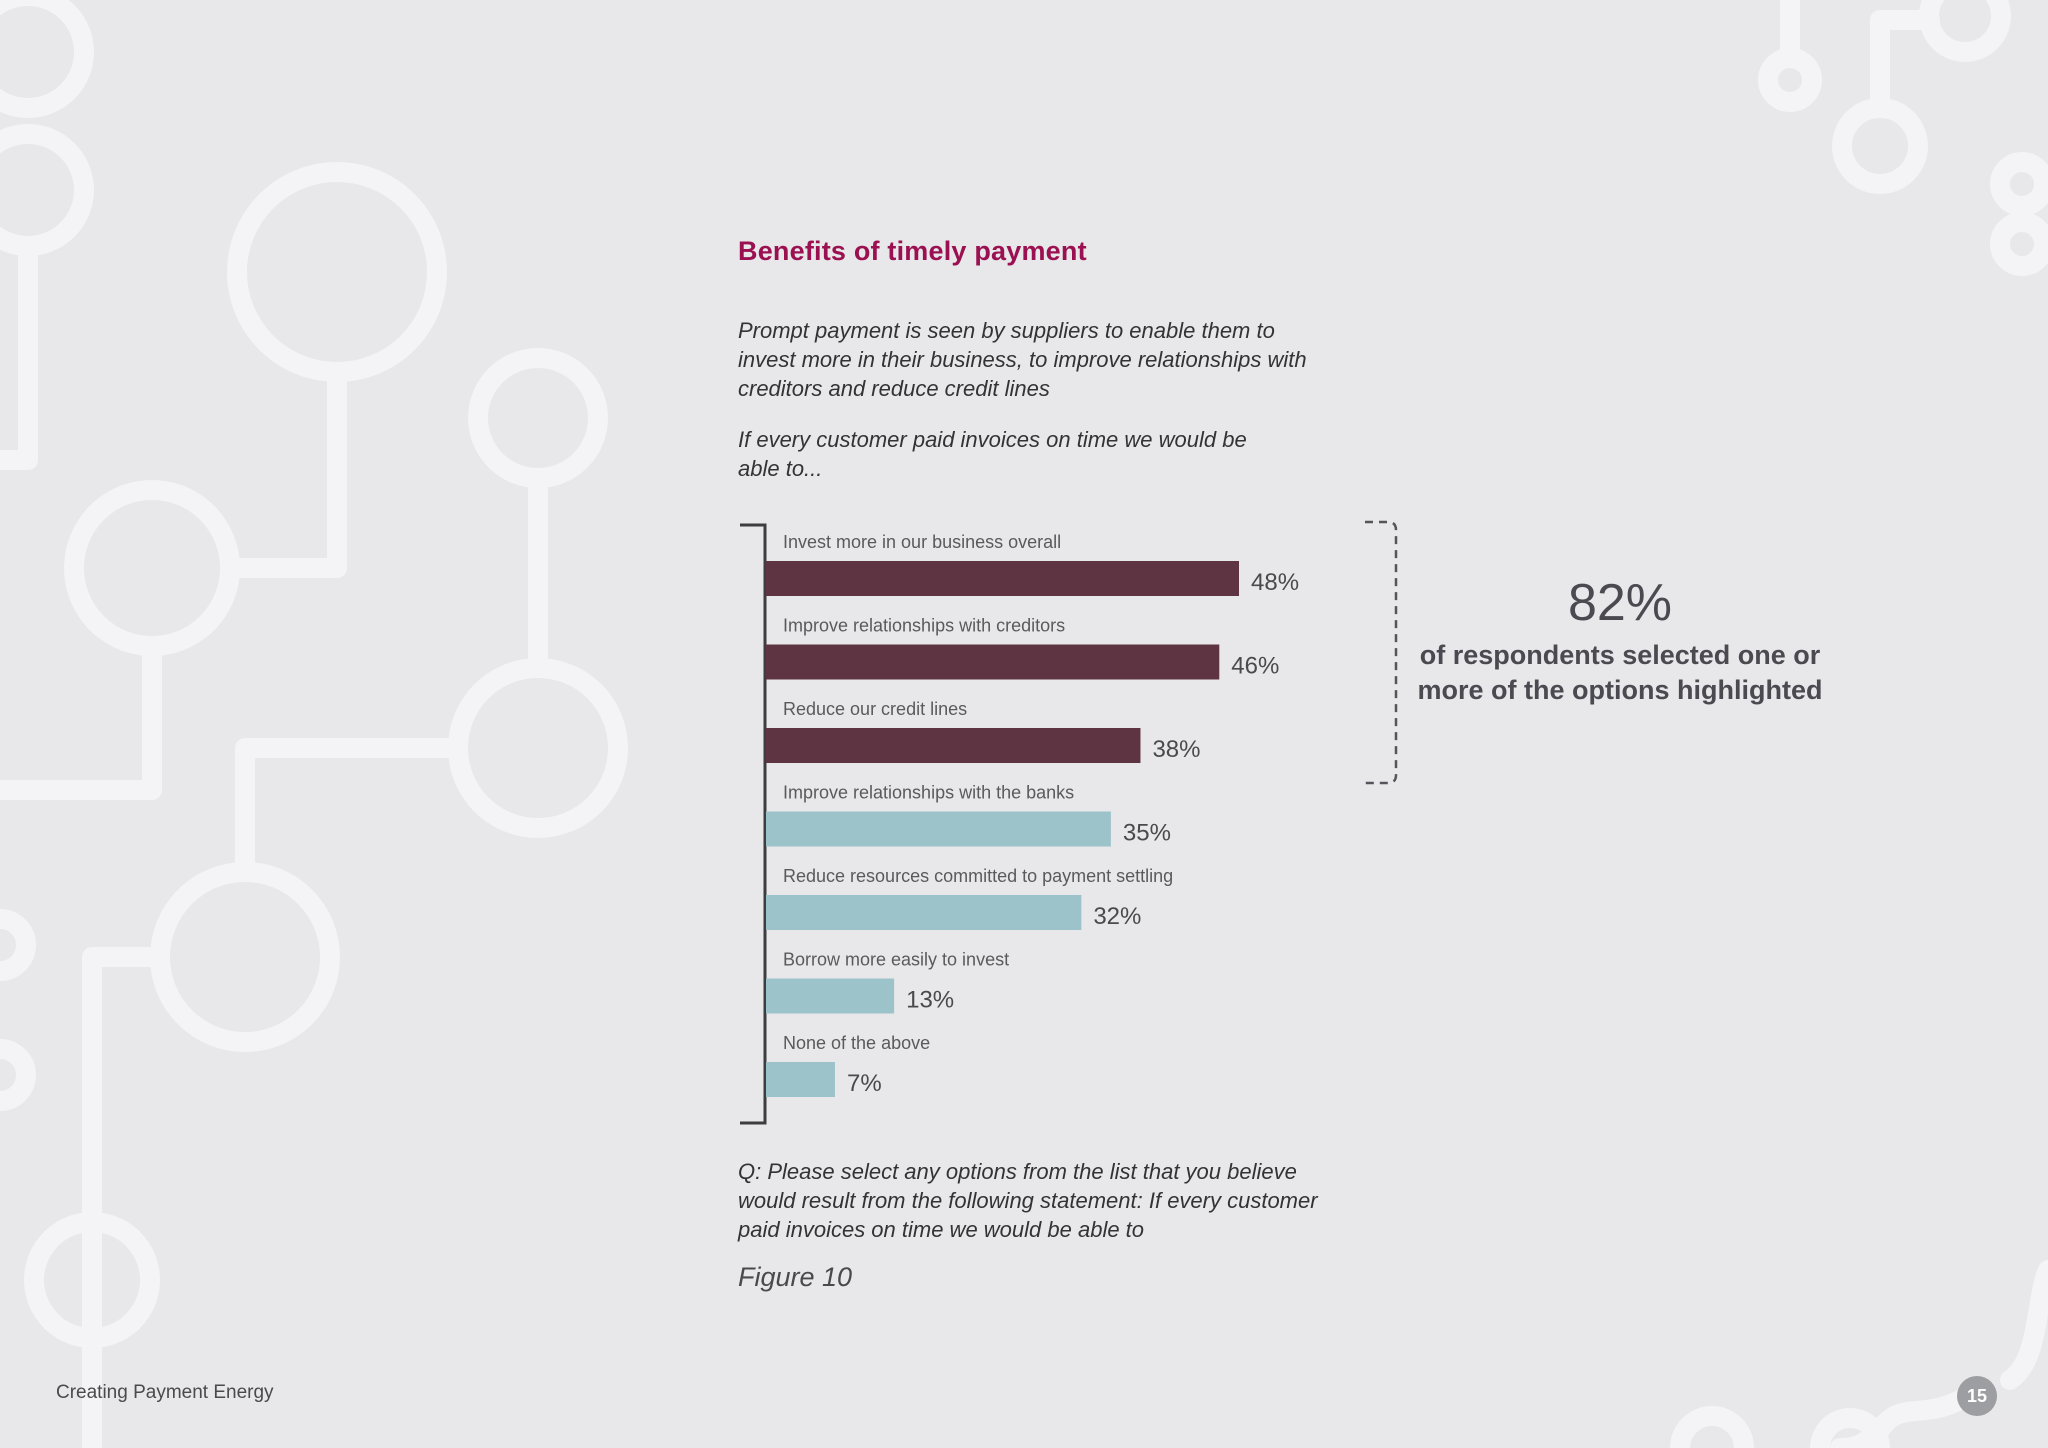 The image size is (2048, 1448). Describe the element at coordinates (795, 1277) in the screenshot. I see `figure-label: Figure 10` at that location.